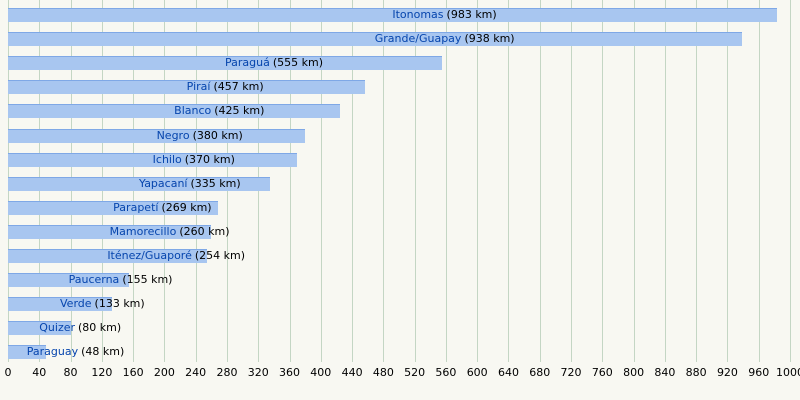 This screenshot has height=400, width=800. What do you see at coordinates (204, 231) in the screenshot?
I see `river-length-text: (260 km)` at bounding box center [204, 231].